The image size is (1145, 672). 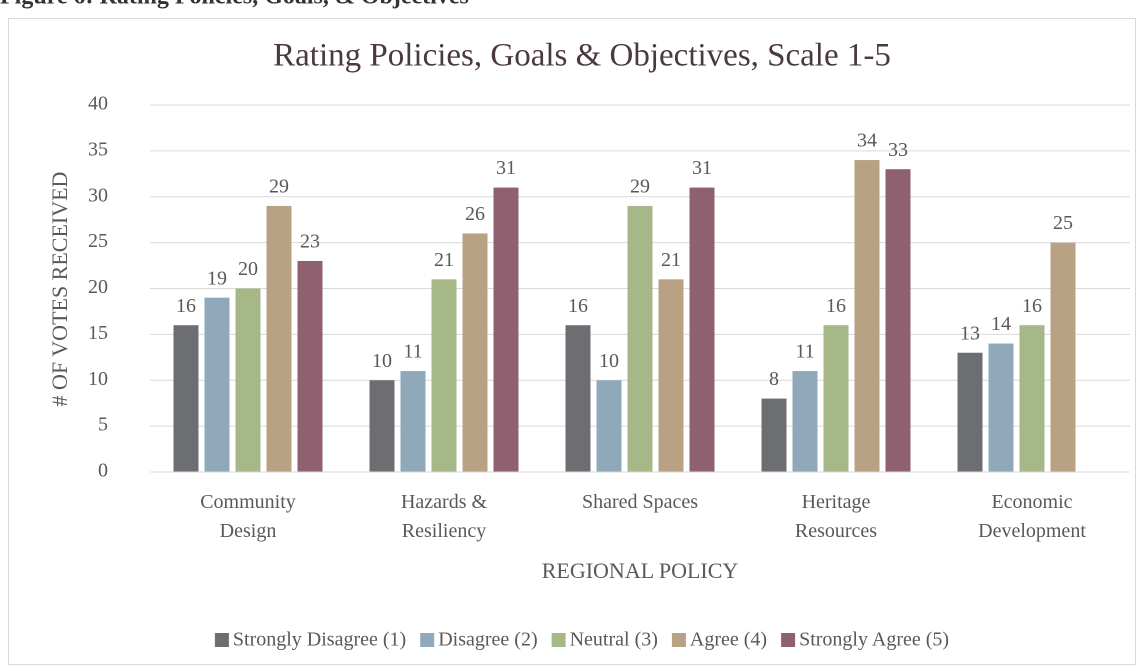 I want to click on x-tick-label: Shared Spaces, so click(x=640, y=502).